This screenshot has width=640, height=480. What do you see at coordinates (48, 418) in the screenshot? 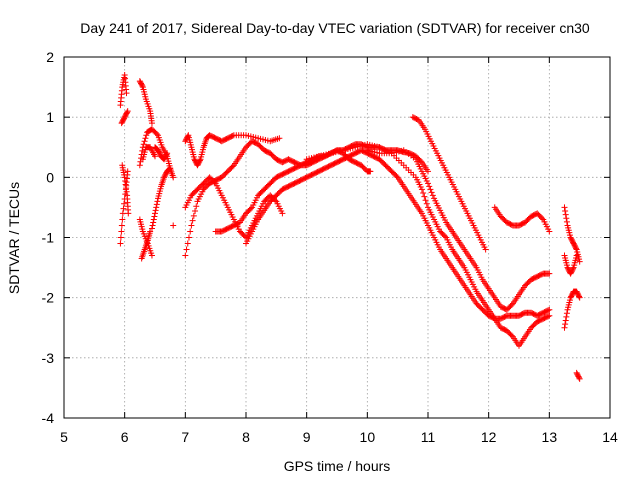
I see `y-tick-label: -4` at bounding box center [48, 418].